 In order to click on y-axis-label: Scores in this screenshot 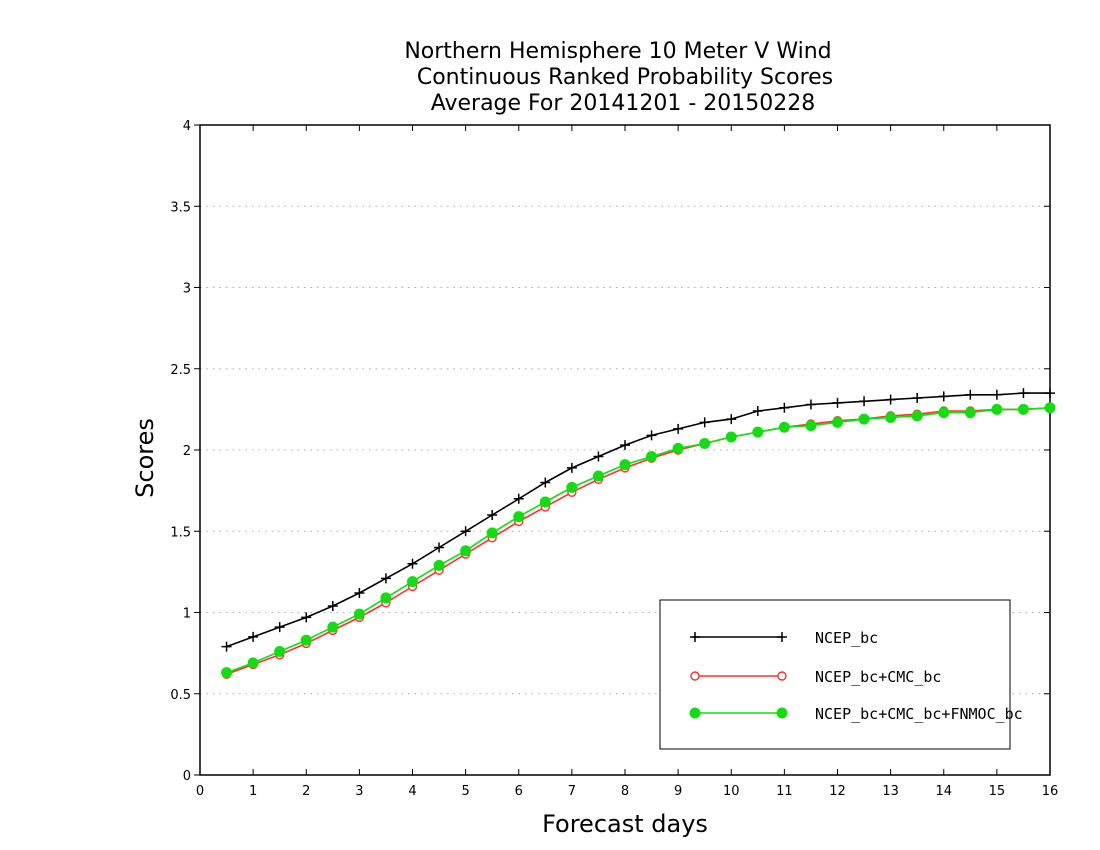, I will do `click(145, 458)`.